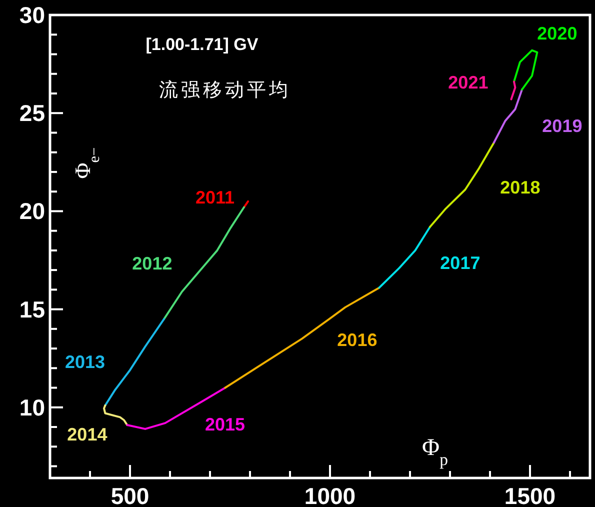  What do you see at coordinates (32, 407) in the screenshot?
I see `y-tick-label: 10` at bounding box center [32, 407].